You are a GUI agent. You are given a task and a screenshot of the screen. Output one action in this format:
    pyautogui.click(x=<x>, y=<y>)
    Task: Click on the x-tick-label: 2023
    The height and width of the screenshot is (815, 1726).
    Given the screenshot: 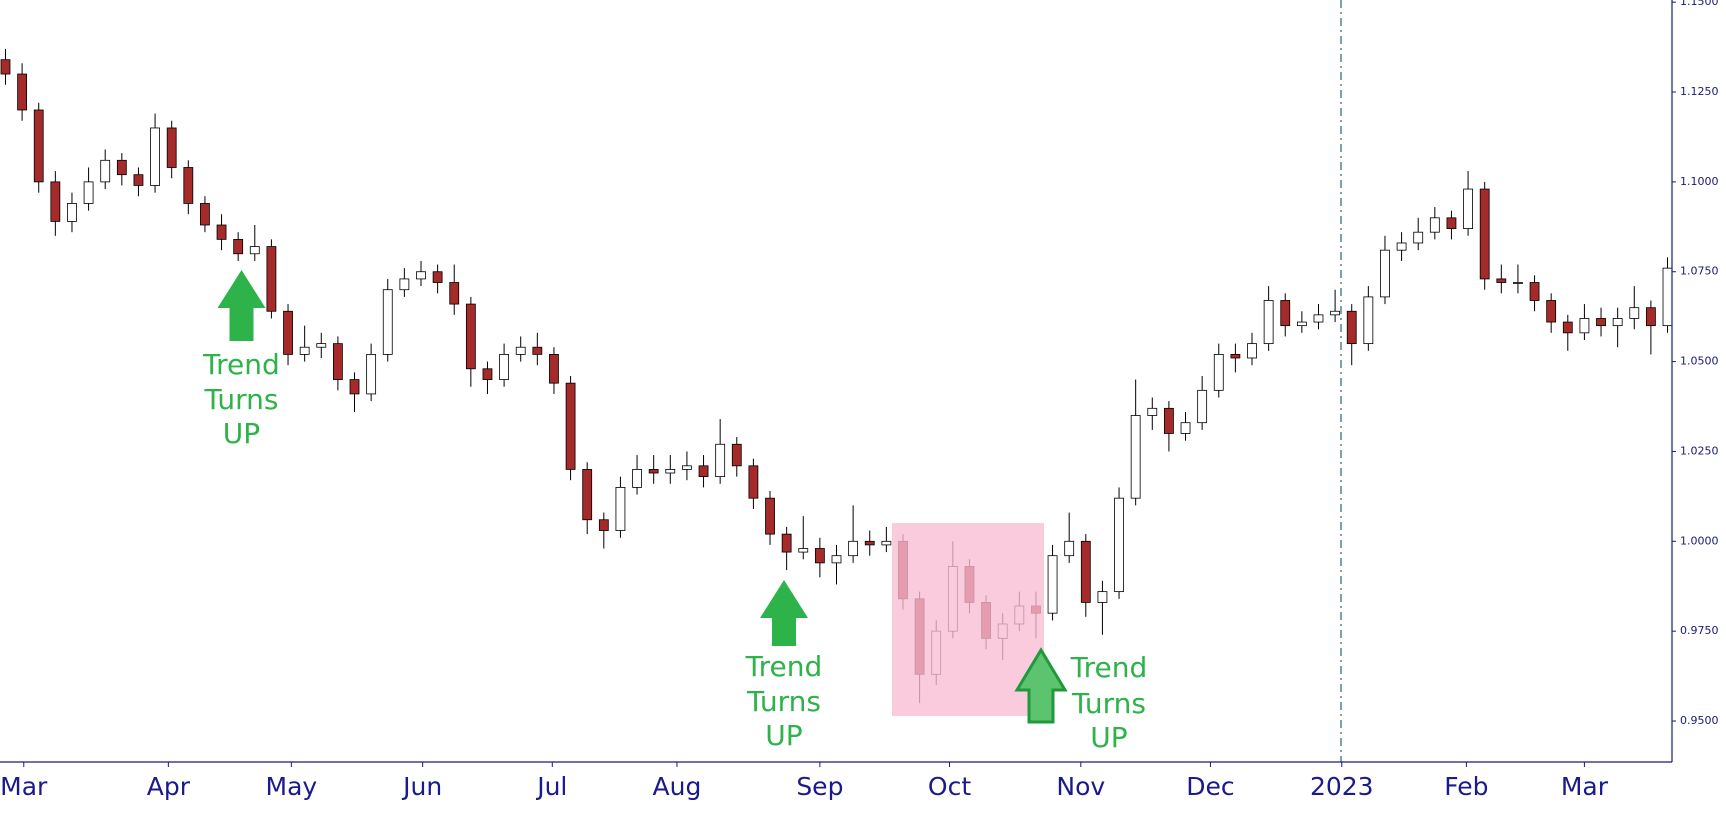 What is the action you would take?
    pyautogui.click(x=1342, y=786)
    